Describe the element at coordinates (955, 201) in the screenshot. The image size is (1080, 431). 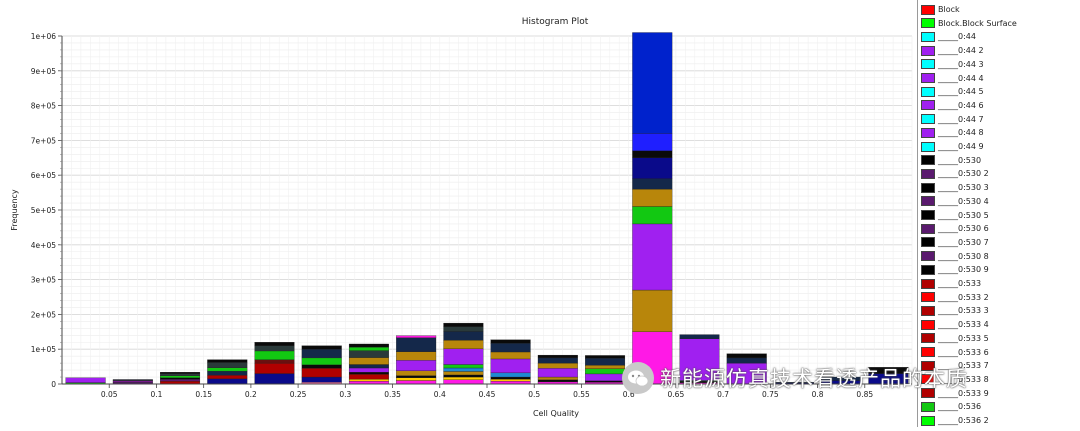
I see `legend-item: _____0:530 4` at that location.